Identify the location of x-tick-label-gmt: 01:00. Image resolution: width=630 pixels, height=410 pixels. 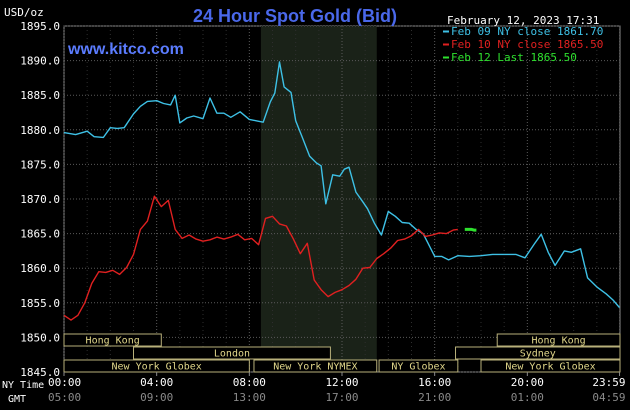
(527, 397).